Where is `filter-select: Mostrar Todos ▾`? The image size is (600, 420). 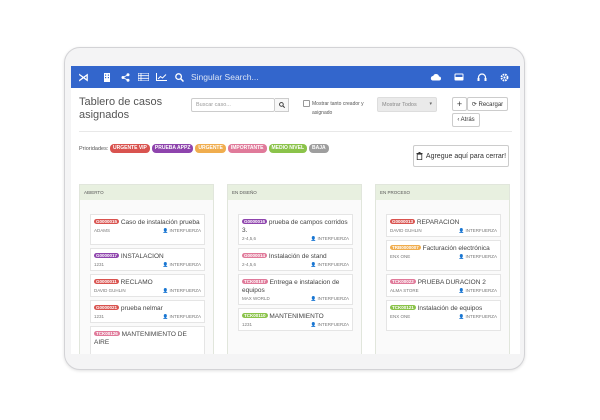
filter-select: Mostrar Todos ▾ is located at coordinates (407, 104).